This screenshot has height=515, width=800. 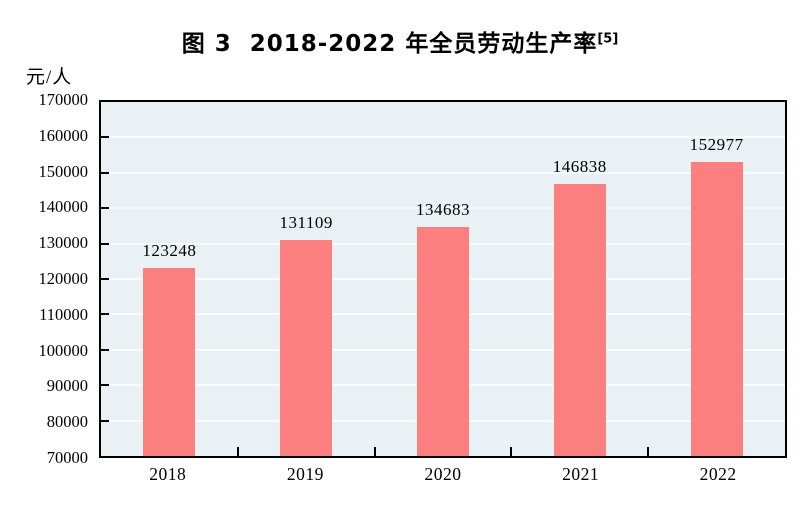 I want to click on bar-2018, so click(x=169, y=361).